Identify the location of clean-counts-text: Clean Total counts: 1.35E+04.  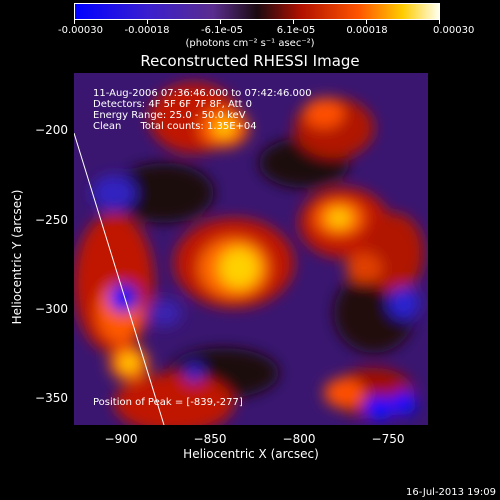
(175, 126).